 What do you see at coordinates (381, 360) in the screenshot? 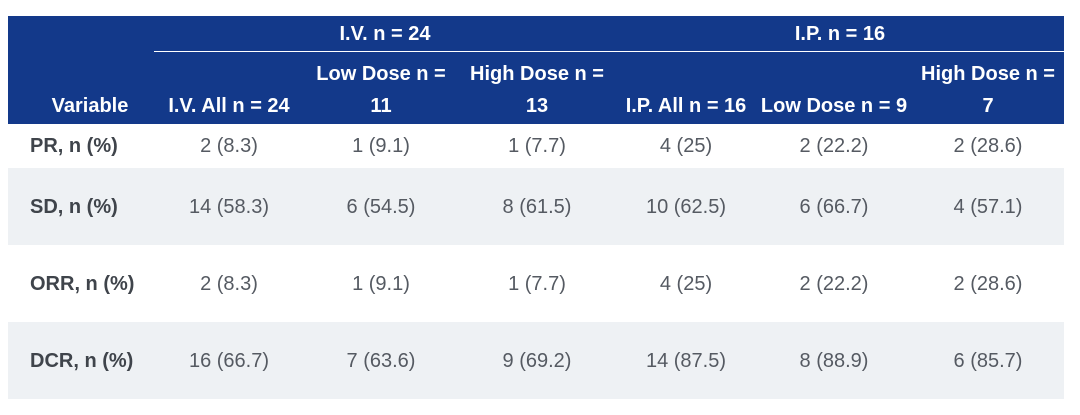
I see `table-cell: 7 (63.6)` at bounding box center [381, 360].